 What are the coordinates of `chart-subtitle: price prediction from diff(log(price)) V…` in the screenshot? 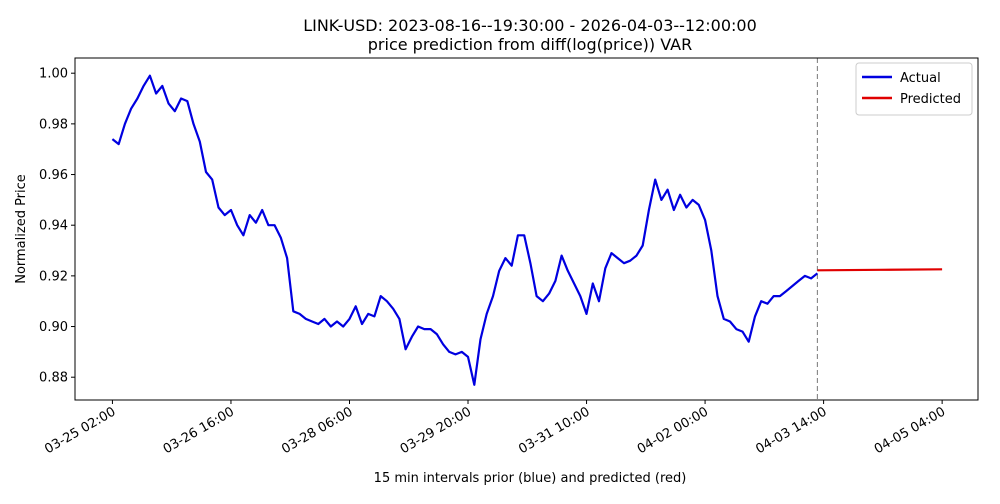 It's located at (530, 44).